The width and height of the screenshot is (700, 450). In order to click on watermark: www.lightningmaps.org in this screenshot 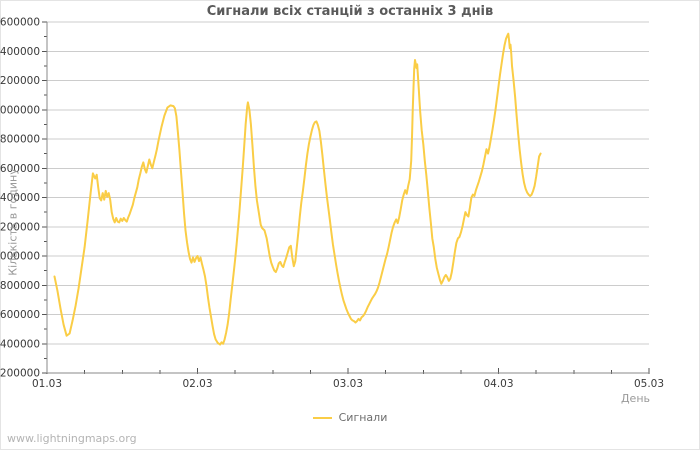, I will do `click(72, 438)`.